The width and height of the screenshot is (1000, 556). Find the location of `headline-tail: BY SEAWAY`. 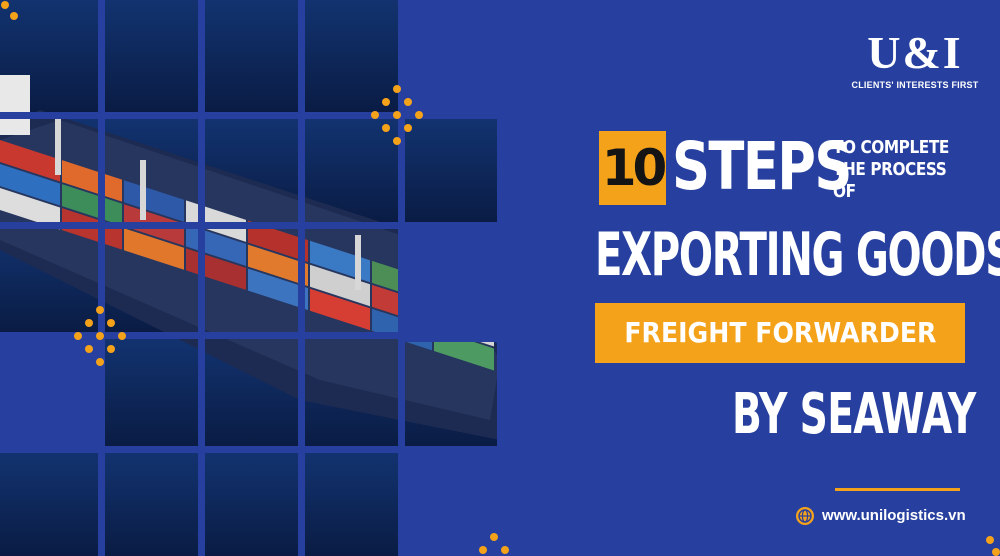

headline-tail: BY SEAWAY is located at coordinates (854, 414).